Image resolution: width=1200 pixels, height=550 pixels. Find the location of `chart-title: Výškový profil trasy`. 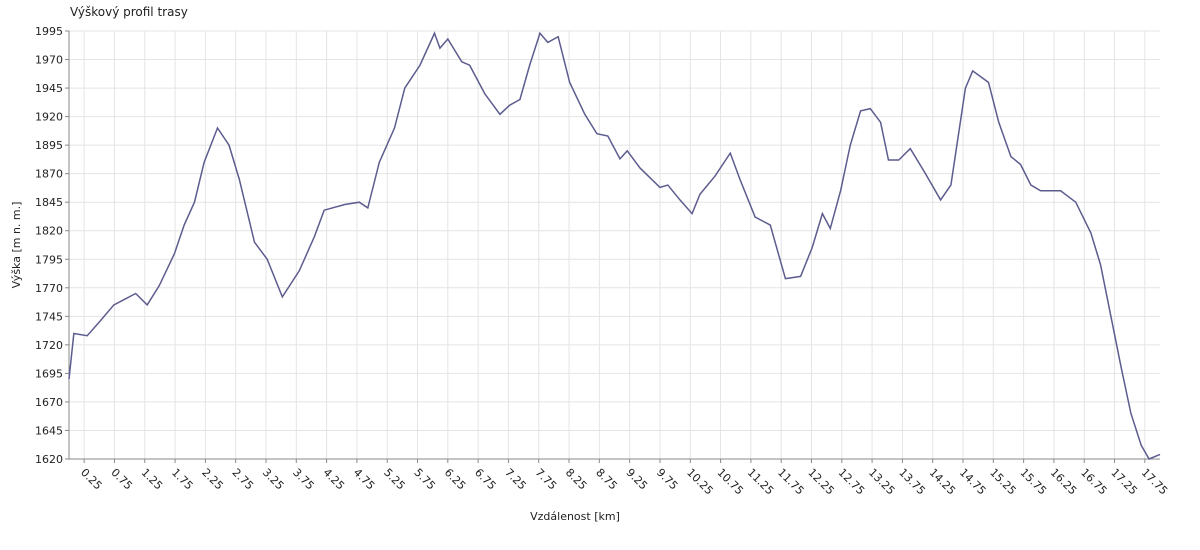

chart-title: Výškový profil trasy is located at coordinates (129, 12).